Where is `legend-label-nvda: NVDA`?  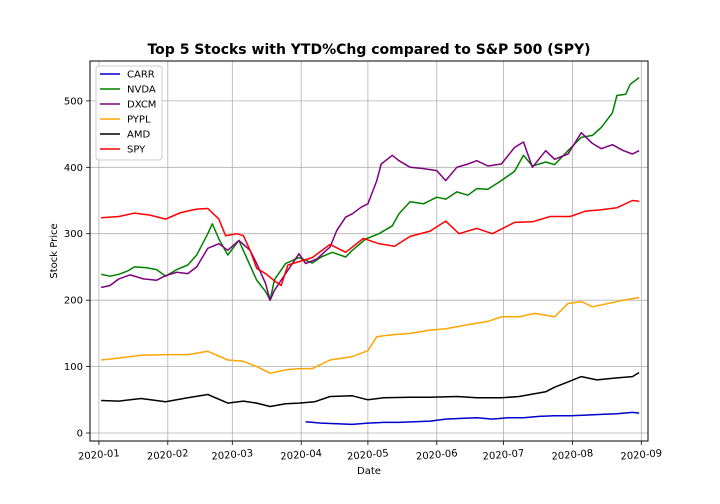 legend-label-nvda: NVDA is located at coordinates (141, 90).